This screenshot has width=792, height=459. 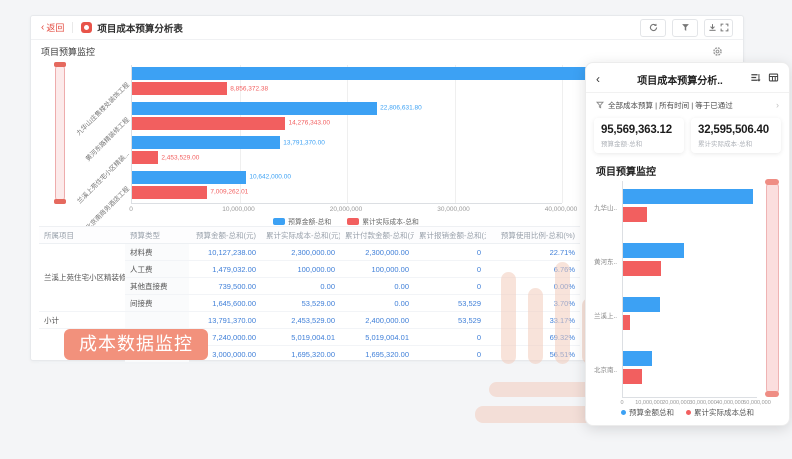 What do you see at coordinates (377, 337) in the screenshot?
I see `value-cell: 5,019,004.01` at bounding box center [377, 337].